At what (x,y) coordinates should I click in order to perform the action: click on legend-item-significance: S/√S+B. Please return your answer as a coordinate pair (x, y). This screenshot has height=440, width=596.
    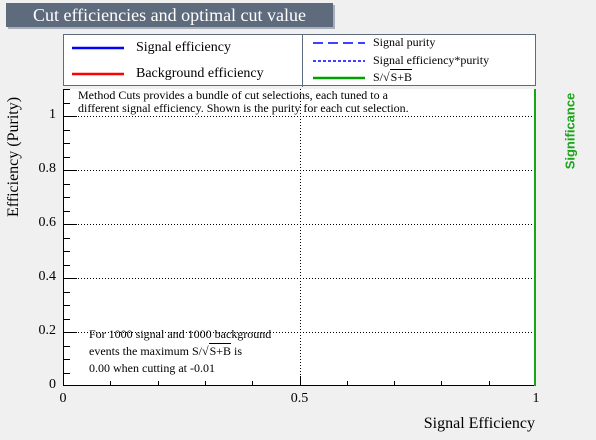
    Looking at the image, I should click on (360, 77).